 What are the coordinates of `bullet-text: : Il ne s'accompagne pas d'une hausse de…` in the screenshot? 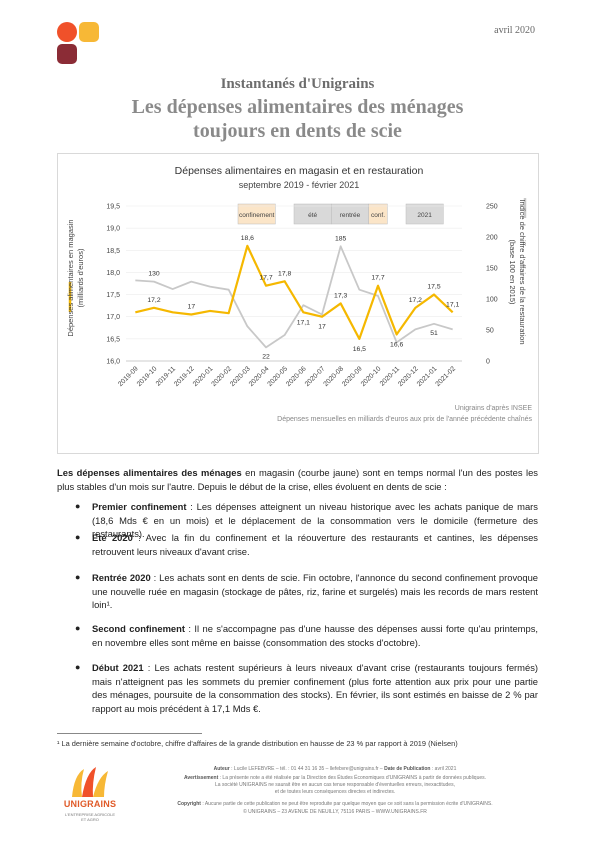 It's located at (315, 635).